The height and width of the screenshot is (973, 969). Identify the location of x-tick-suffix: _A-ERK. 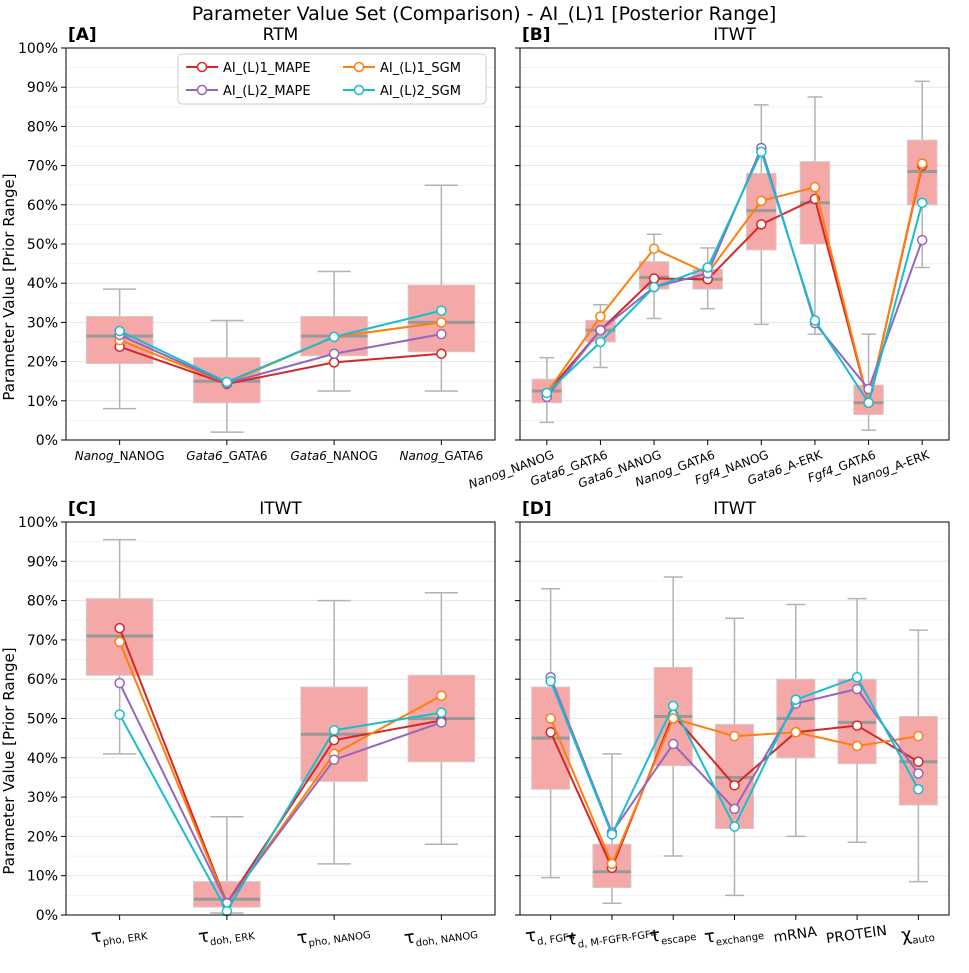
(909, 461).